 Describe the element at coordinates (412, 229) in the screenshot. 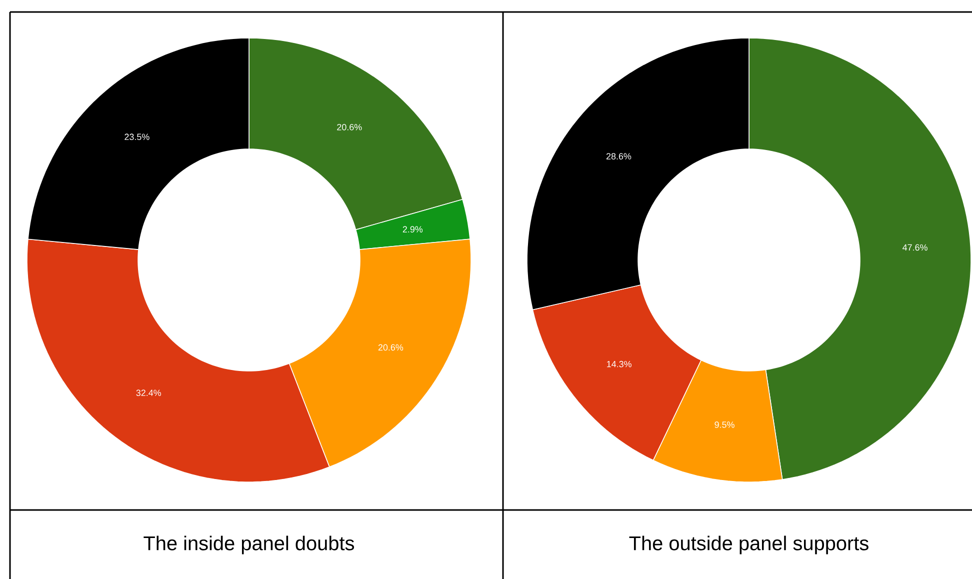

I see `data-label: 2.9%` at that location.